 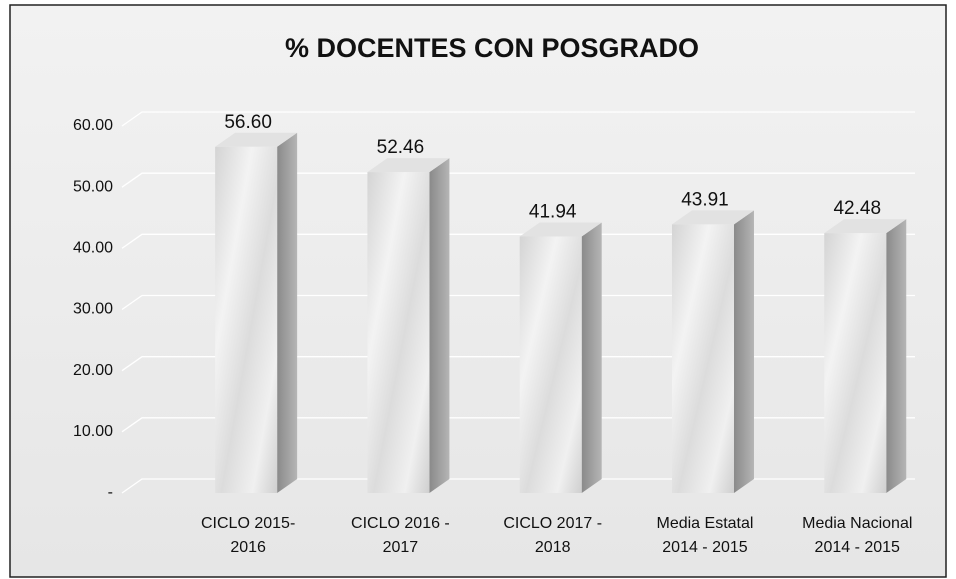 I want to click on y-tick-label: 10.00, so click(x=93, y=431).